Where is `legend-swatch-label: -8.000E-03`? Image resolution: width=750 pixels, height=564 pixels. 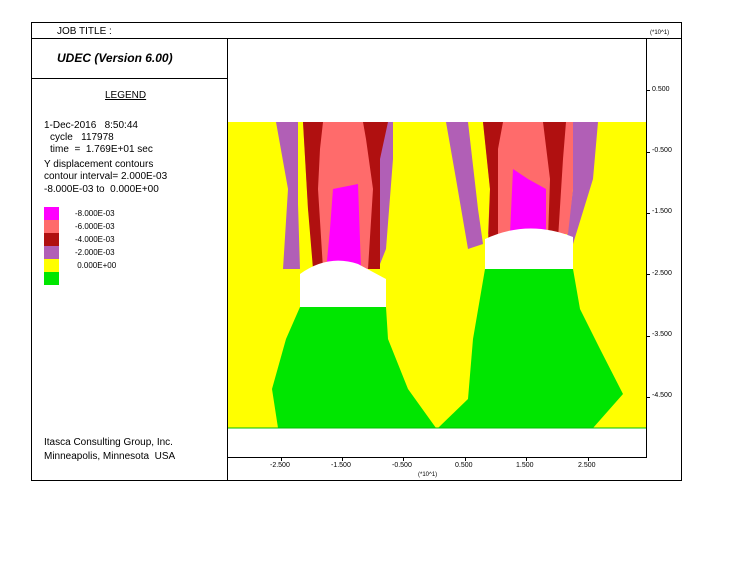
legend-swatch-label: -8.000E-03 is located at coordinates (95, 213).